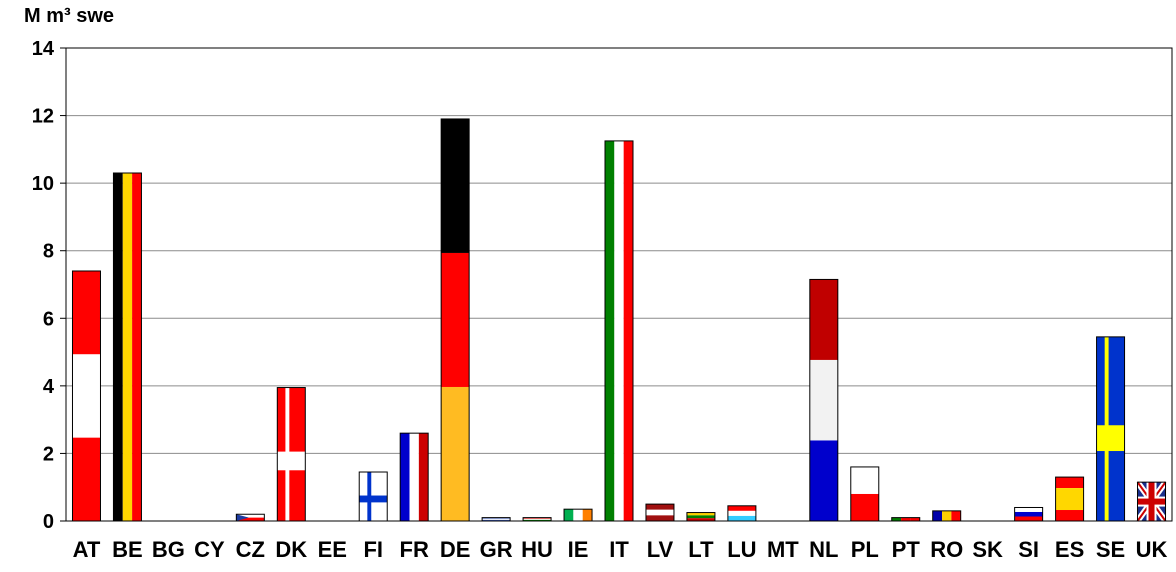 The image size is (1176, 572). What do you see at coordinates (373, 549) in the screenshot?
I see `x-tick-label-fi: FI` at bounding box center [373, 549].